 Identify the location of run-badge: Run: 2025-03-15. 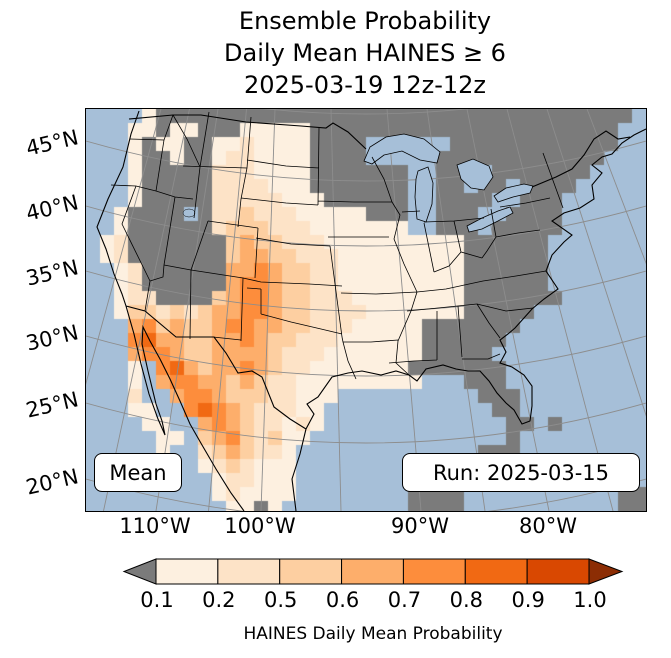
(521, 472).